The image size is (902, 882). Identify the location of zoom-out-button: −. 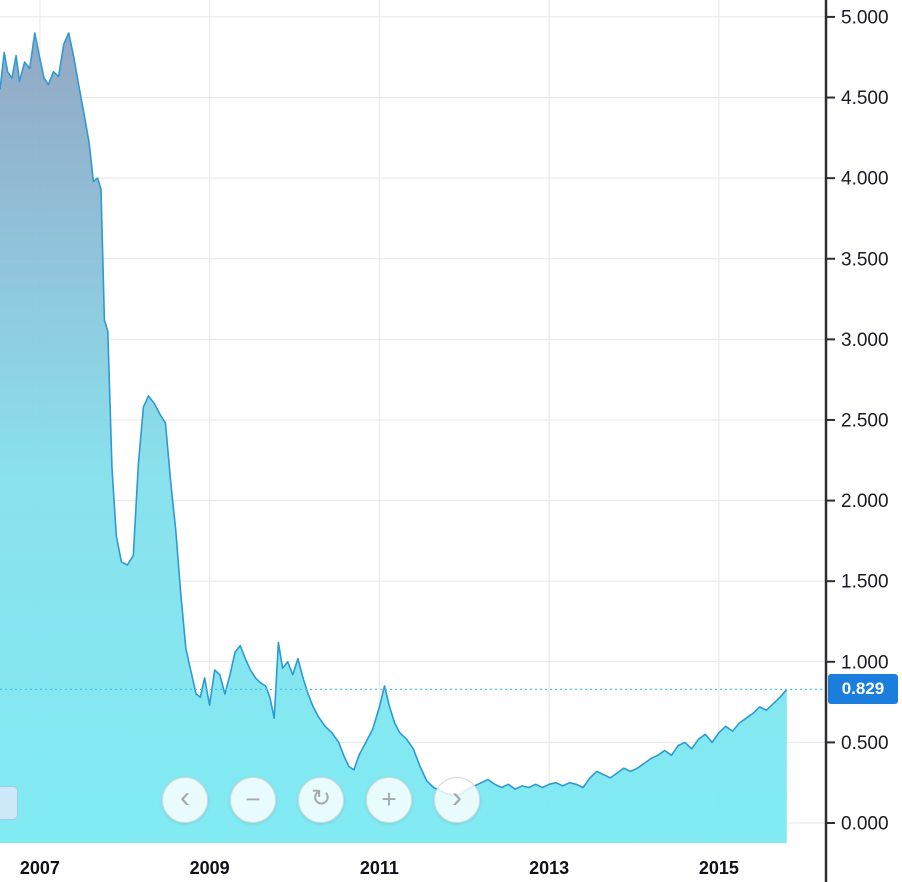
(253, 800).